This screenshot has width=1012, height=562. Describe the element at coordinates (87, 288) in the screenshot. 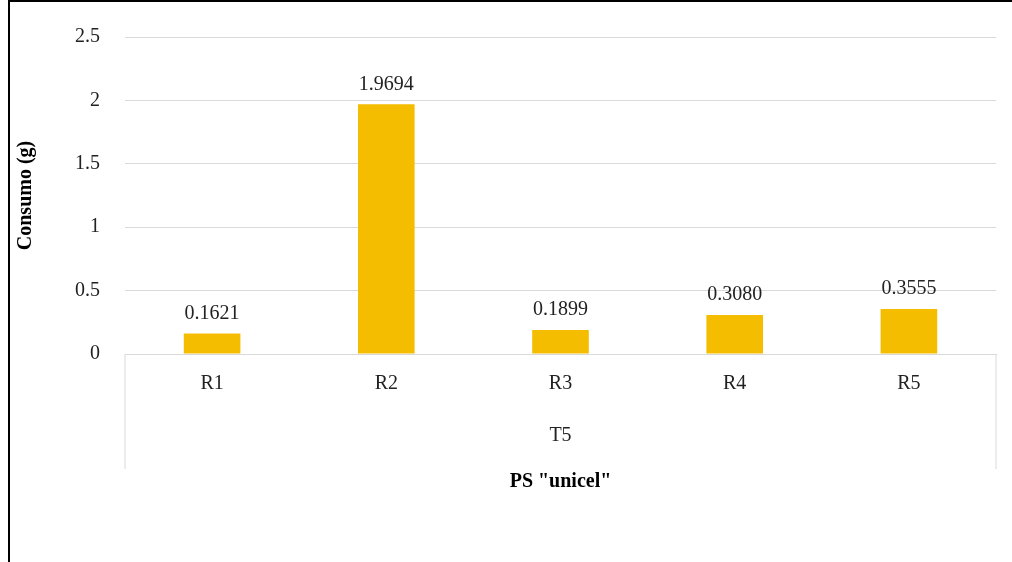

I see `y-tick-label: 0.5` at that location.